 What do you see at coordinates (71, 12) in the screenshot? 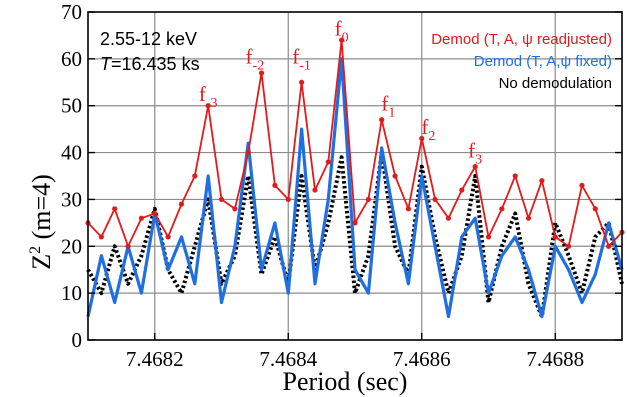
I see `y-tick-label: 70` at bounding box center [71, 12].